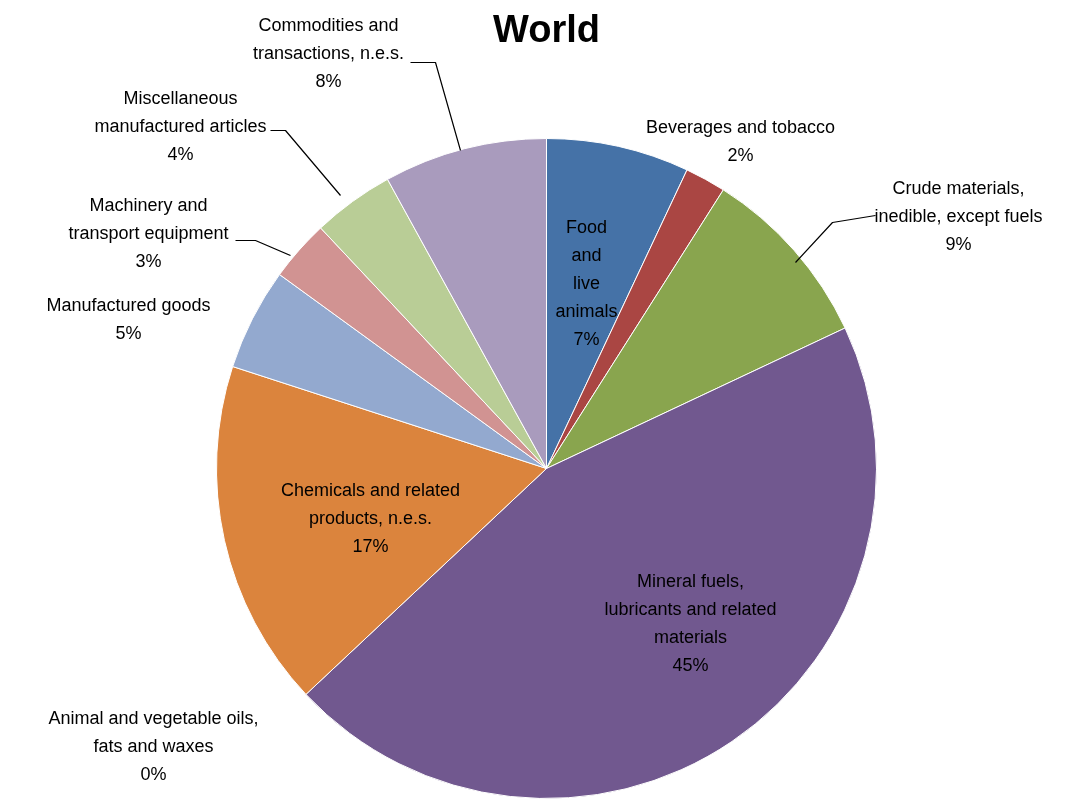 Image resolution: width=1070 pixels, height=799 pixels. What do you see at coordinates (180, 111) in the screenshot?
I see `slice-label: Miscellaneous manufactured articles` at bounding box center [180, 111].